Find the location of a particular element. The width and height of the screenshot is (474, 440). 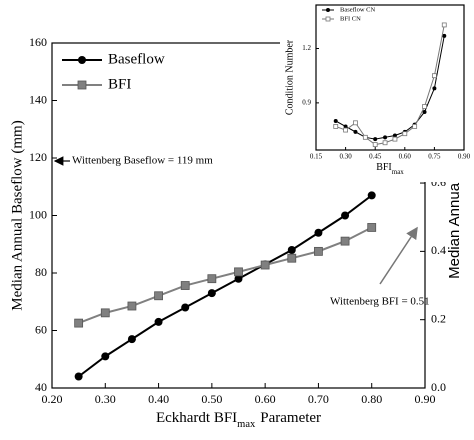

x-tick-label: 0.50 is located at coordinates (211, 399).